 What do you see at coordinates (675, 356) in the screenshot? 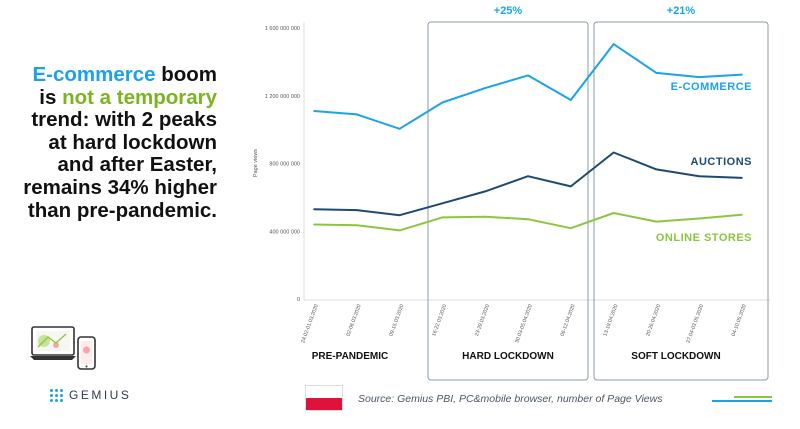
I see `period-label: SOFT LOCKDOWN` at bounding box center [675, 356].